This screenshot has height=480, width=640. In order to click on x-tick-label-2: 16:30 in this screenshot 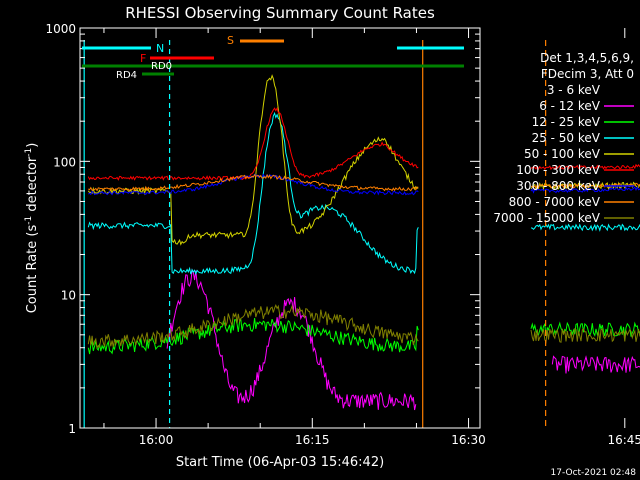, I will do `click(468, 440)`.